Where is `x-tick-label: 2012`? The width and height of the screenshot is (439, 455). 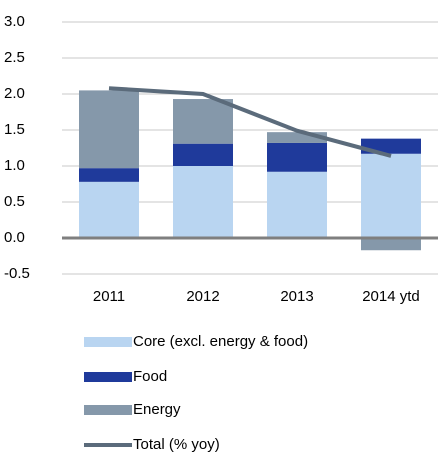 x-tick-label: 2012 is located at coordinates (202, 296).